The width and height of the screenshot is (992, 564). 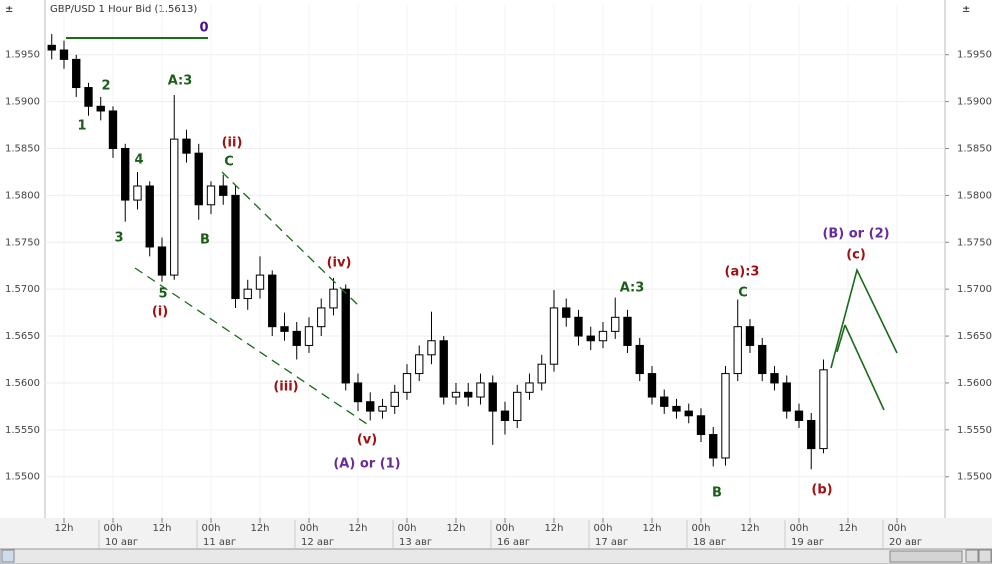 What do you see at coordinates (926, 556) in the screenshot?
I see `scroll-thumb` at bounding box center [926, 556].